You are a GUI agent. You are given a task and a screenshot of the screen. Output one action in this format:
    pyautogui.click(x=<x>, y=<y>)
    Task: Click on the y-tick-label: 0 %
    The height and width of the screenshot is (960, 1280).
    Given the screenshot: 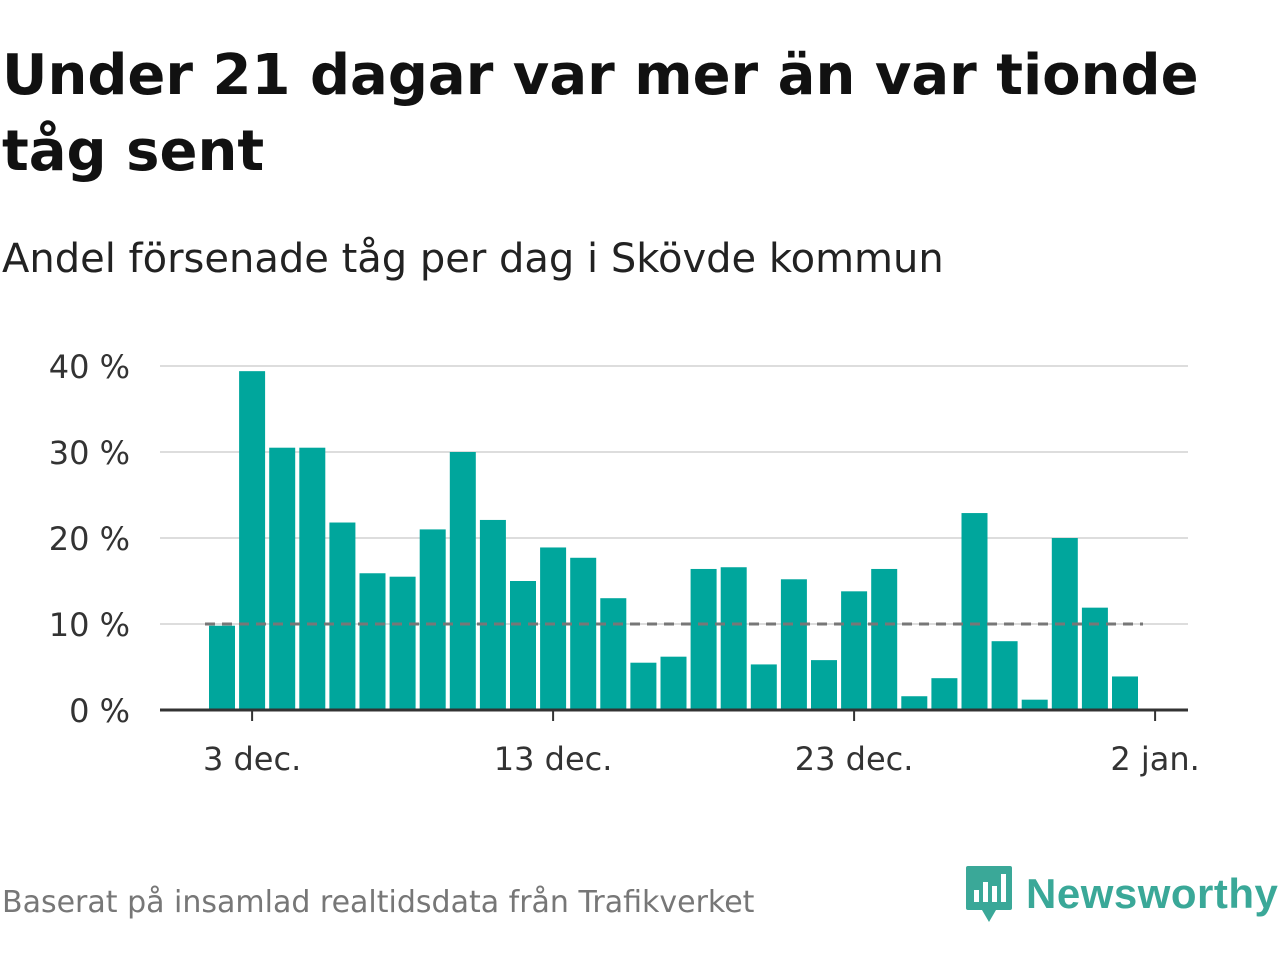 What is the action you would take?
    pyautogui.click(x=99, y=711)
    